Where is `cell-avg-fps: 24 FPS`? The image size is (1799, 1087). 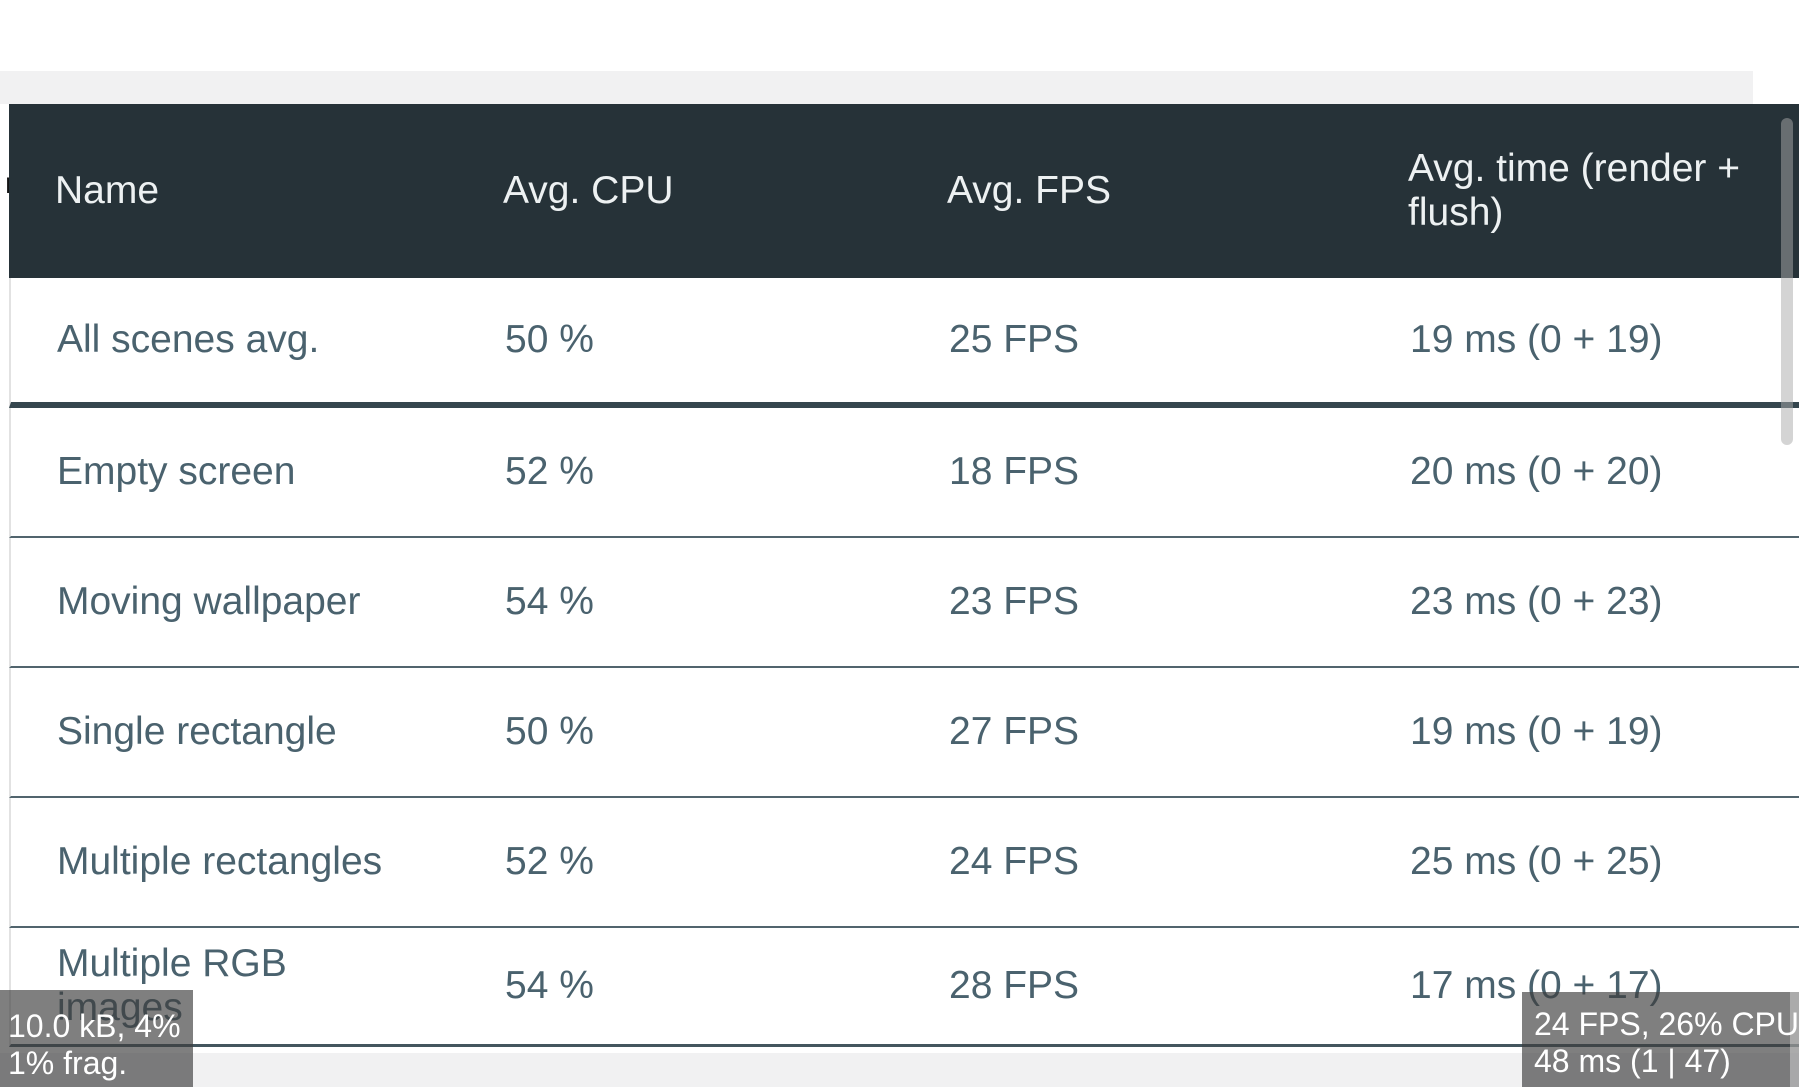 cell-avg-fps: 24 FPS is located at coordinates (1014, 861).